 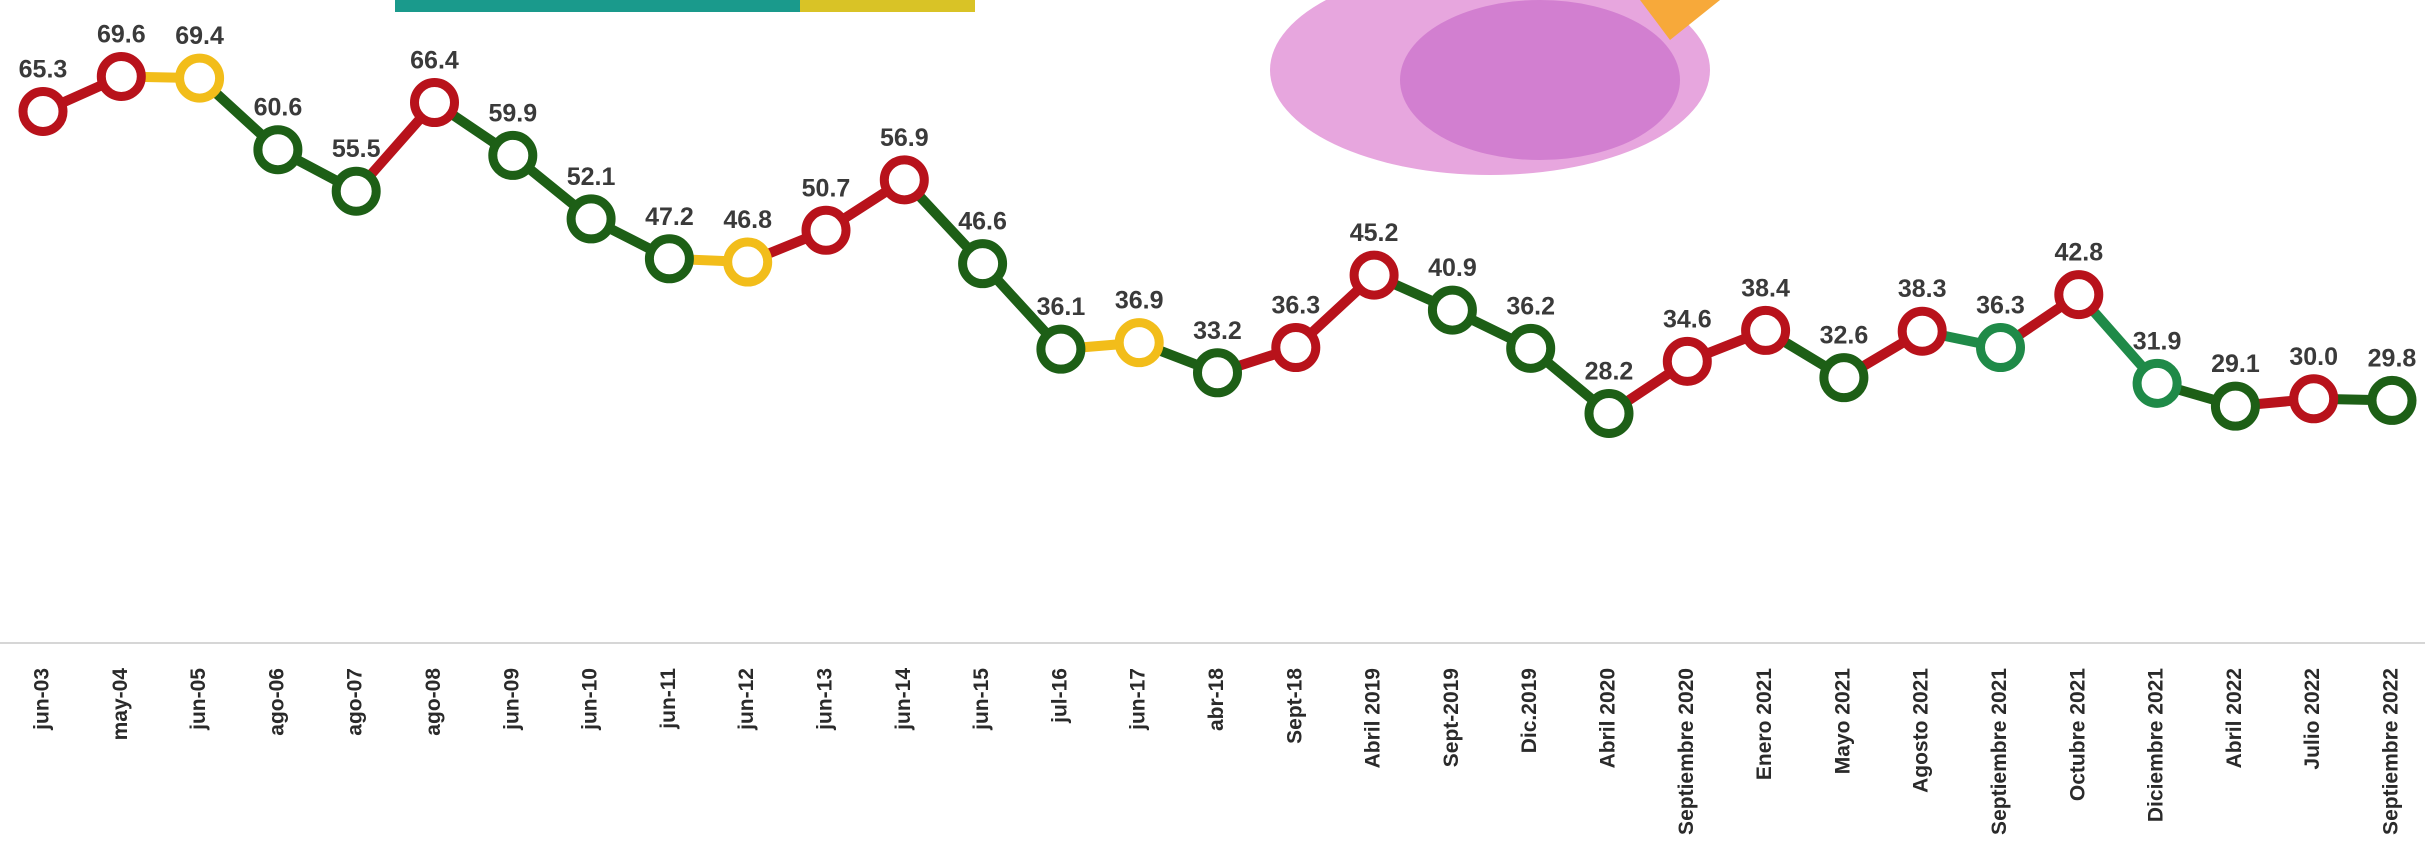 I want to click on value-label: 46.6, so click(x=982, y=222).